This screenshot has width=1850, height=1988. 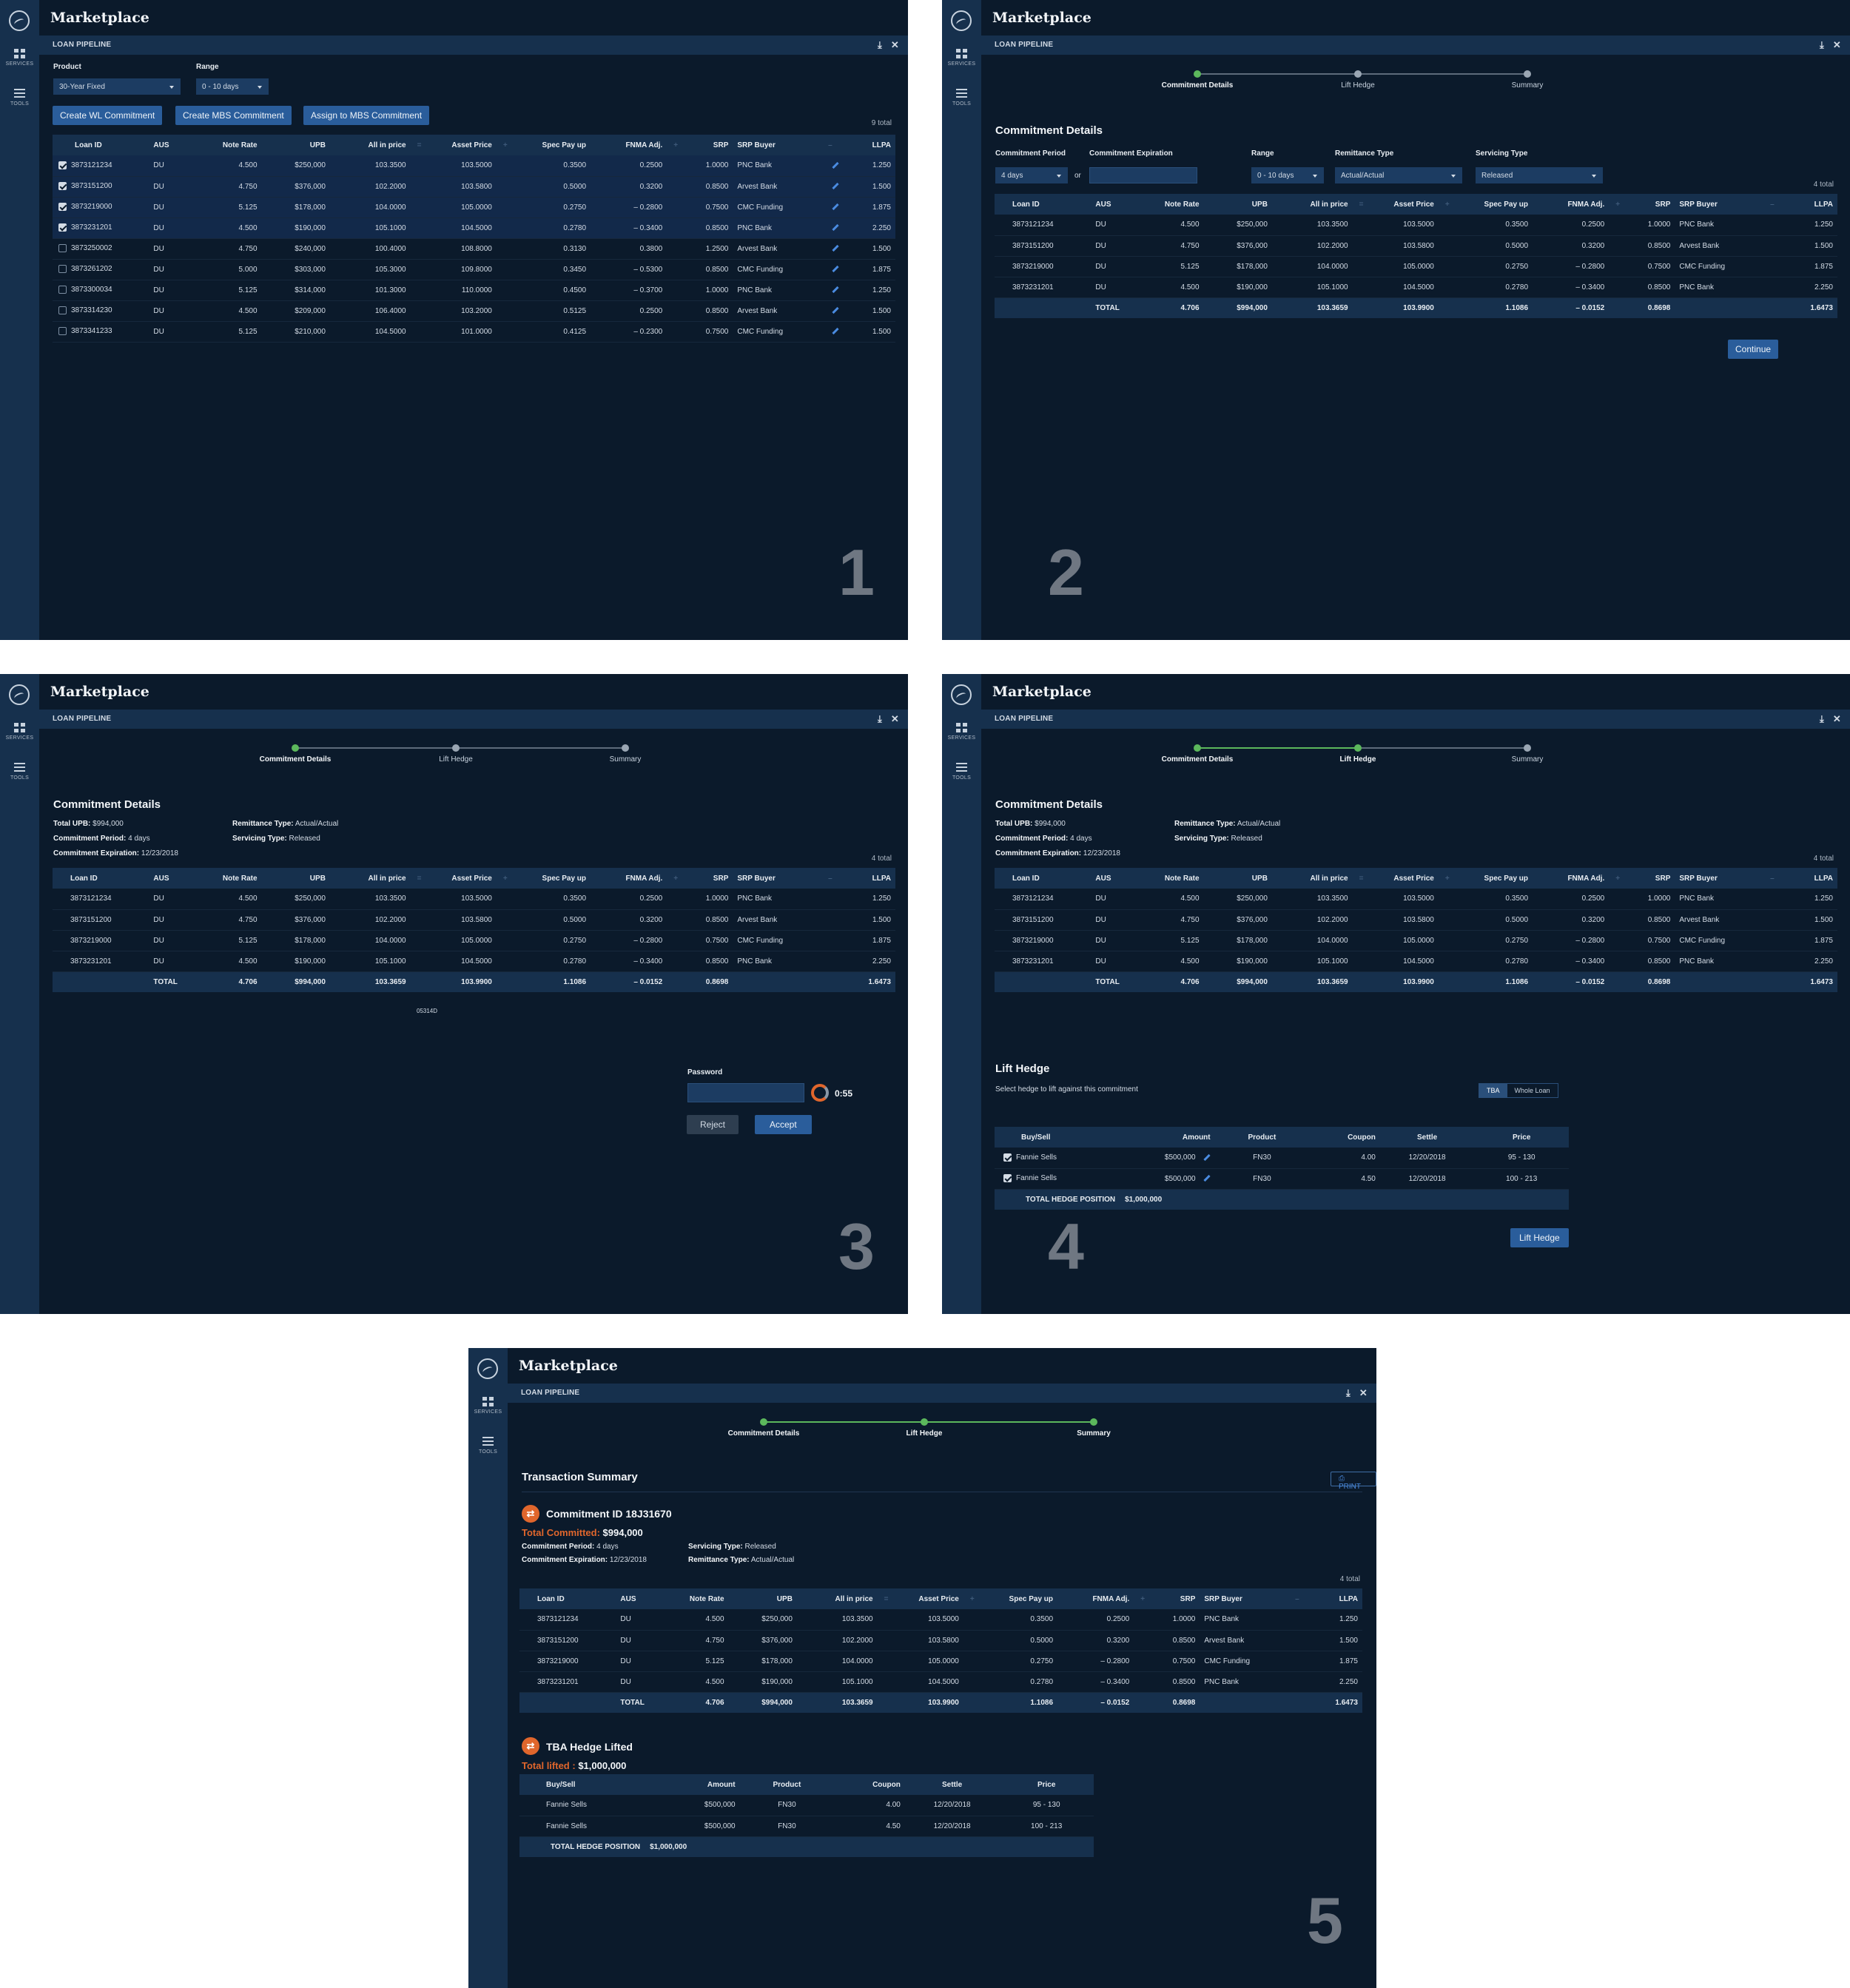 What do you see at coordinates (108, 116) in the screenshot?
I see `create-wl-commitment-button: Create WL Commitment` at bounding box center [108, 116].